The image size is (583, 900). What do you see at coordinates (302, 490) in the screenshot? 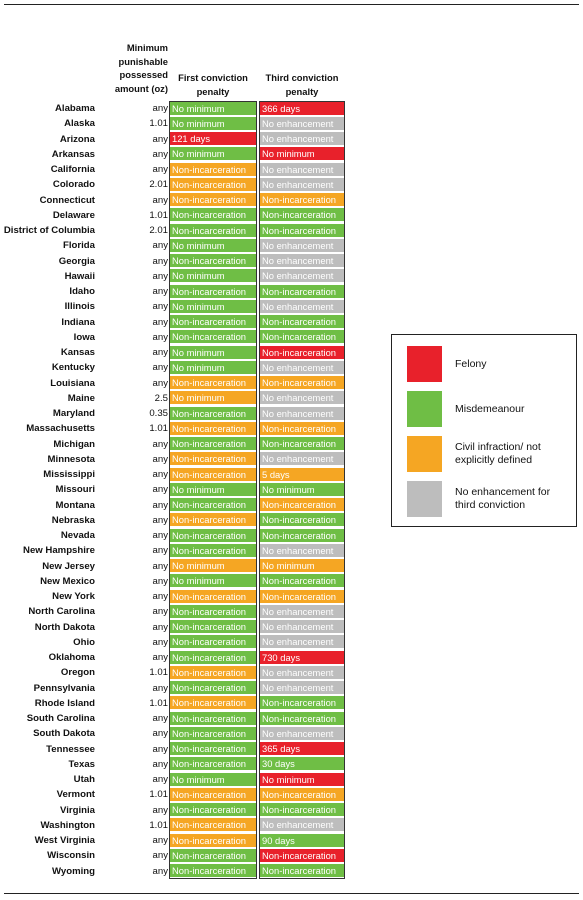
I see `third-column-border` at bounding box center [302, 490].